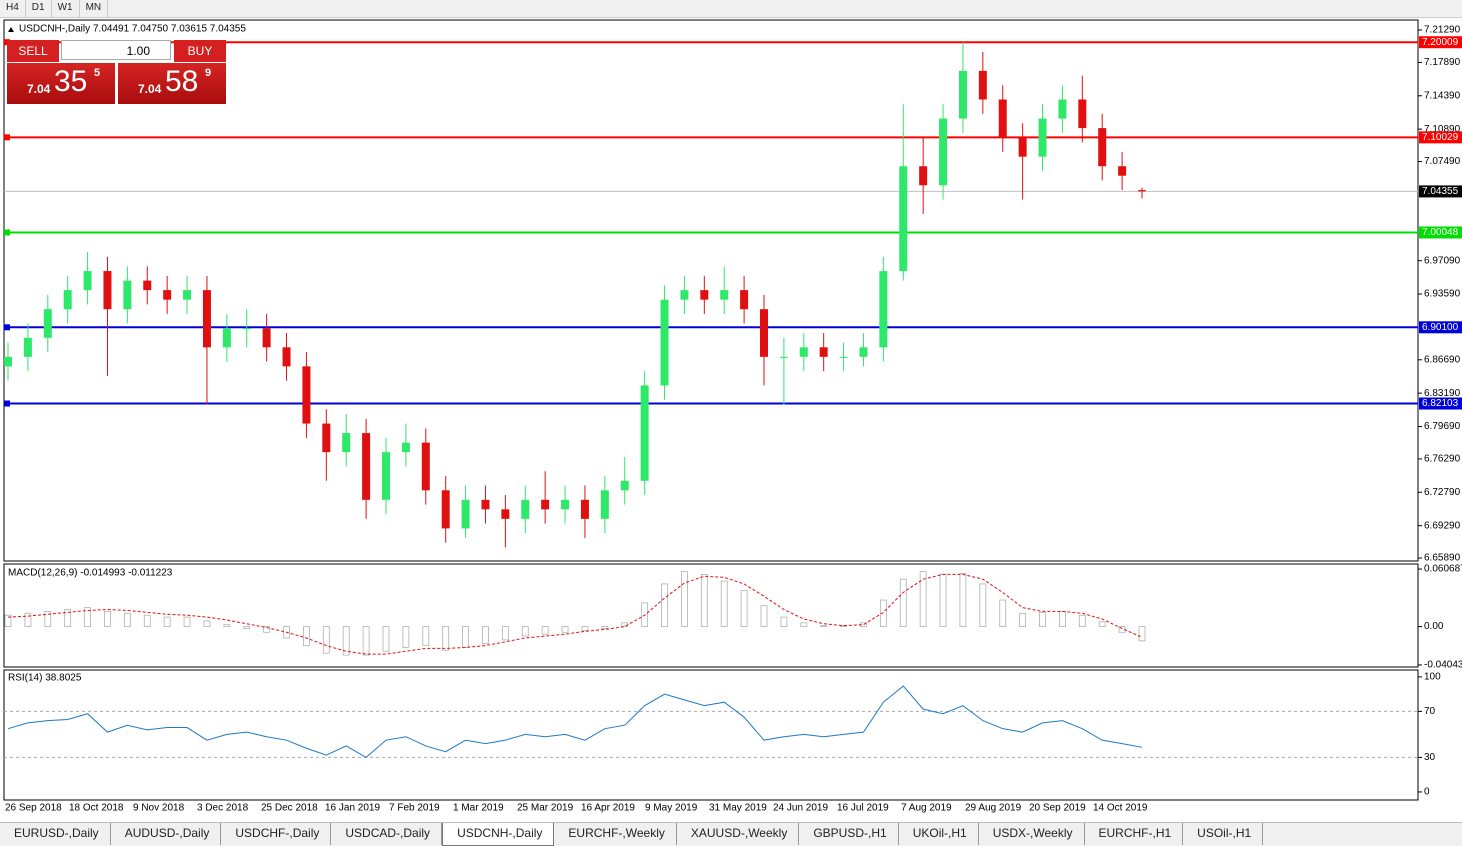 The image size is (1462, 846). Describe the element at coordinates (1440, 191) in the screenshot. I see `current-price-label: 7.04355` at that location.